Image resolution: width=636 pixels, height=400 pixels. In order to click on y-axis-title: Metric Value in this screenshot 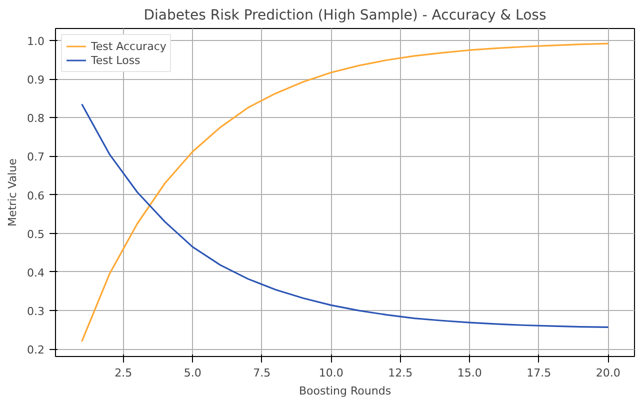, I will do `click(13, 192)`.